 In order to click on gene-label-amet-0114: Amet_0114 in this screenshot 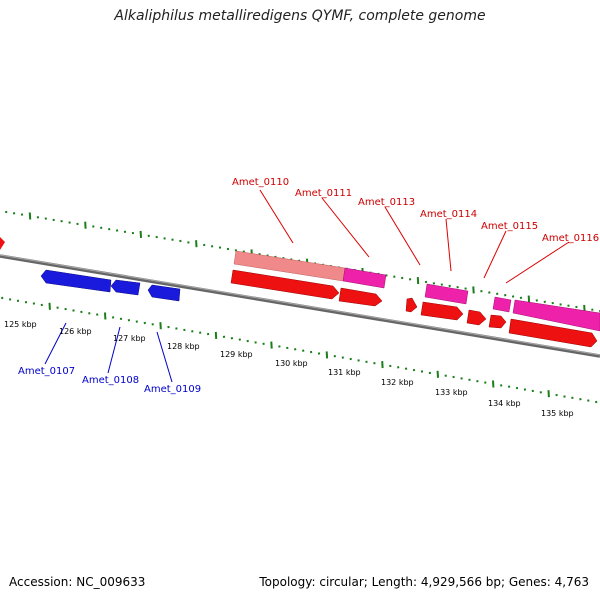, I will do `click(448, 214)`.